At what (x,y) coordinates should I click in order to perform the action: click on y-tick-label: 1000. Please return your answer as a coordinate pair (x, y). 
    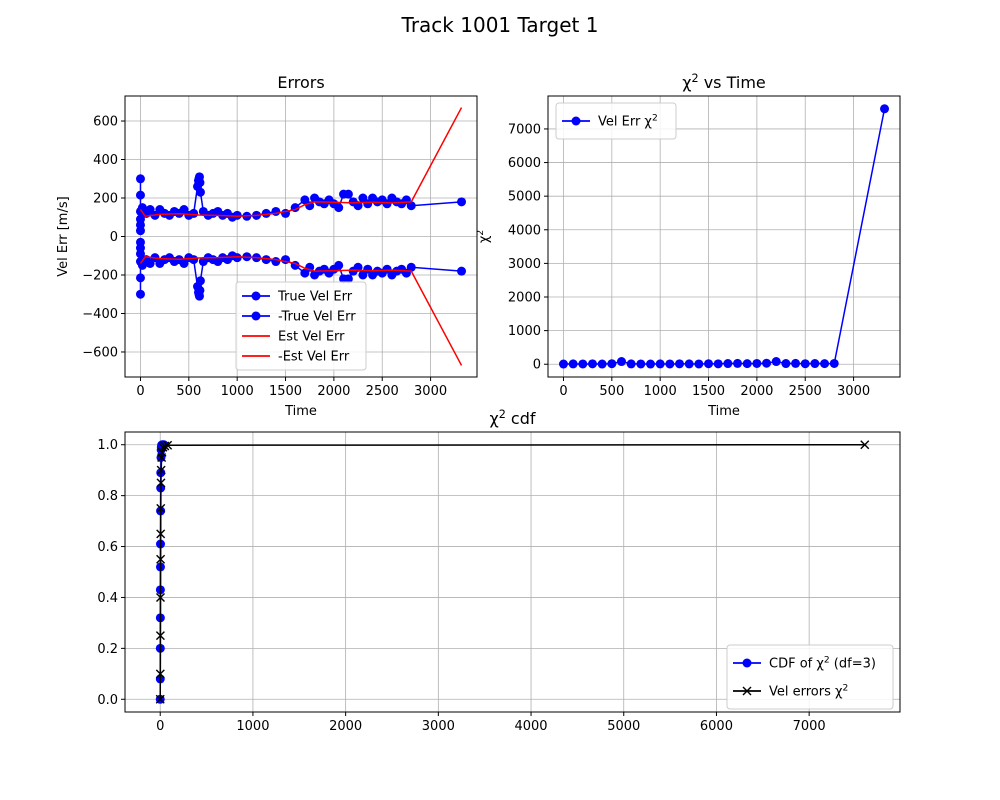
    Looking at the image, I should click on (524, 331).